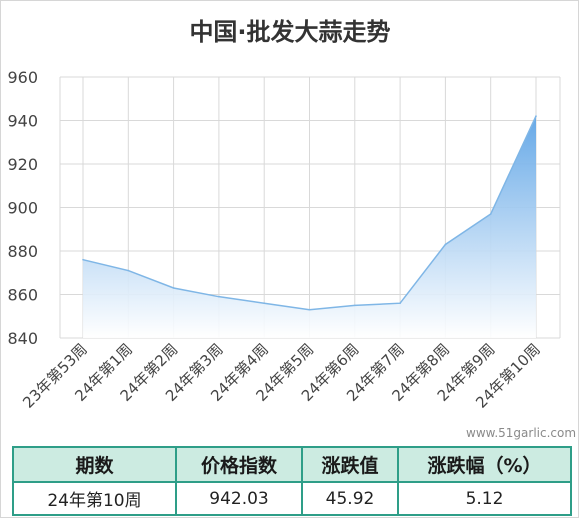 The width and height of the screenshot is (581, 520). Describe the element at coordinates (484, 498) in the screenshot. I see `cell-change-percent: 5.12` at that location.